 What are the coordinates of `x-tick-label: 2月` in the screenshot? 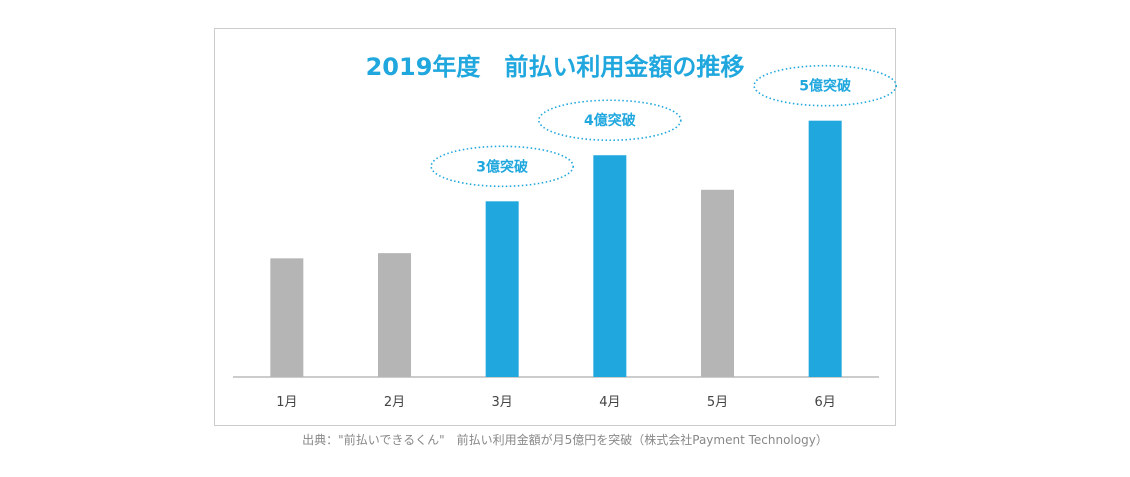 It's located at (394, 402).